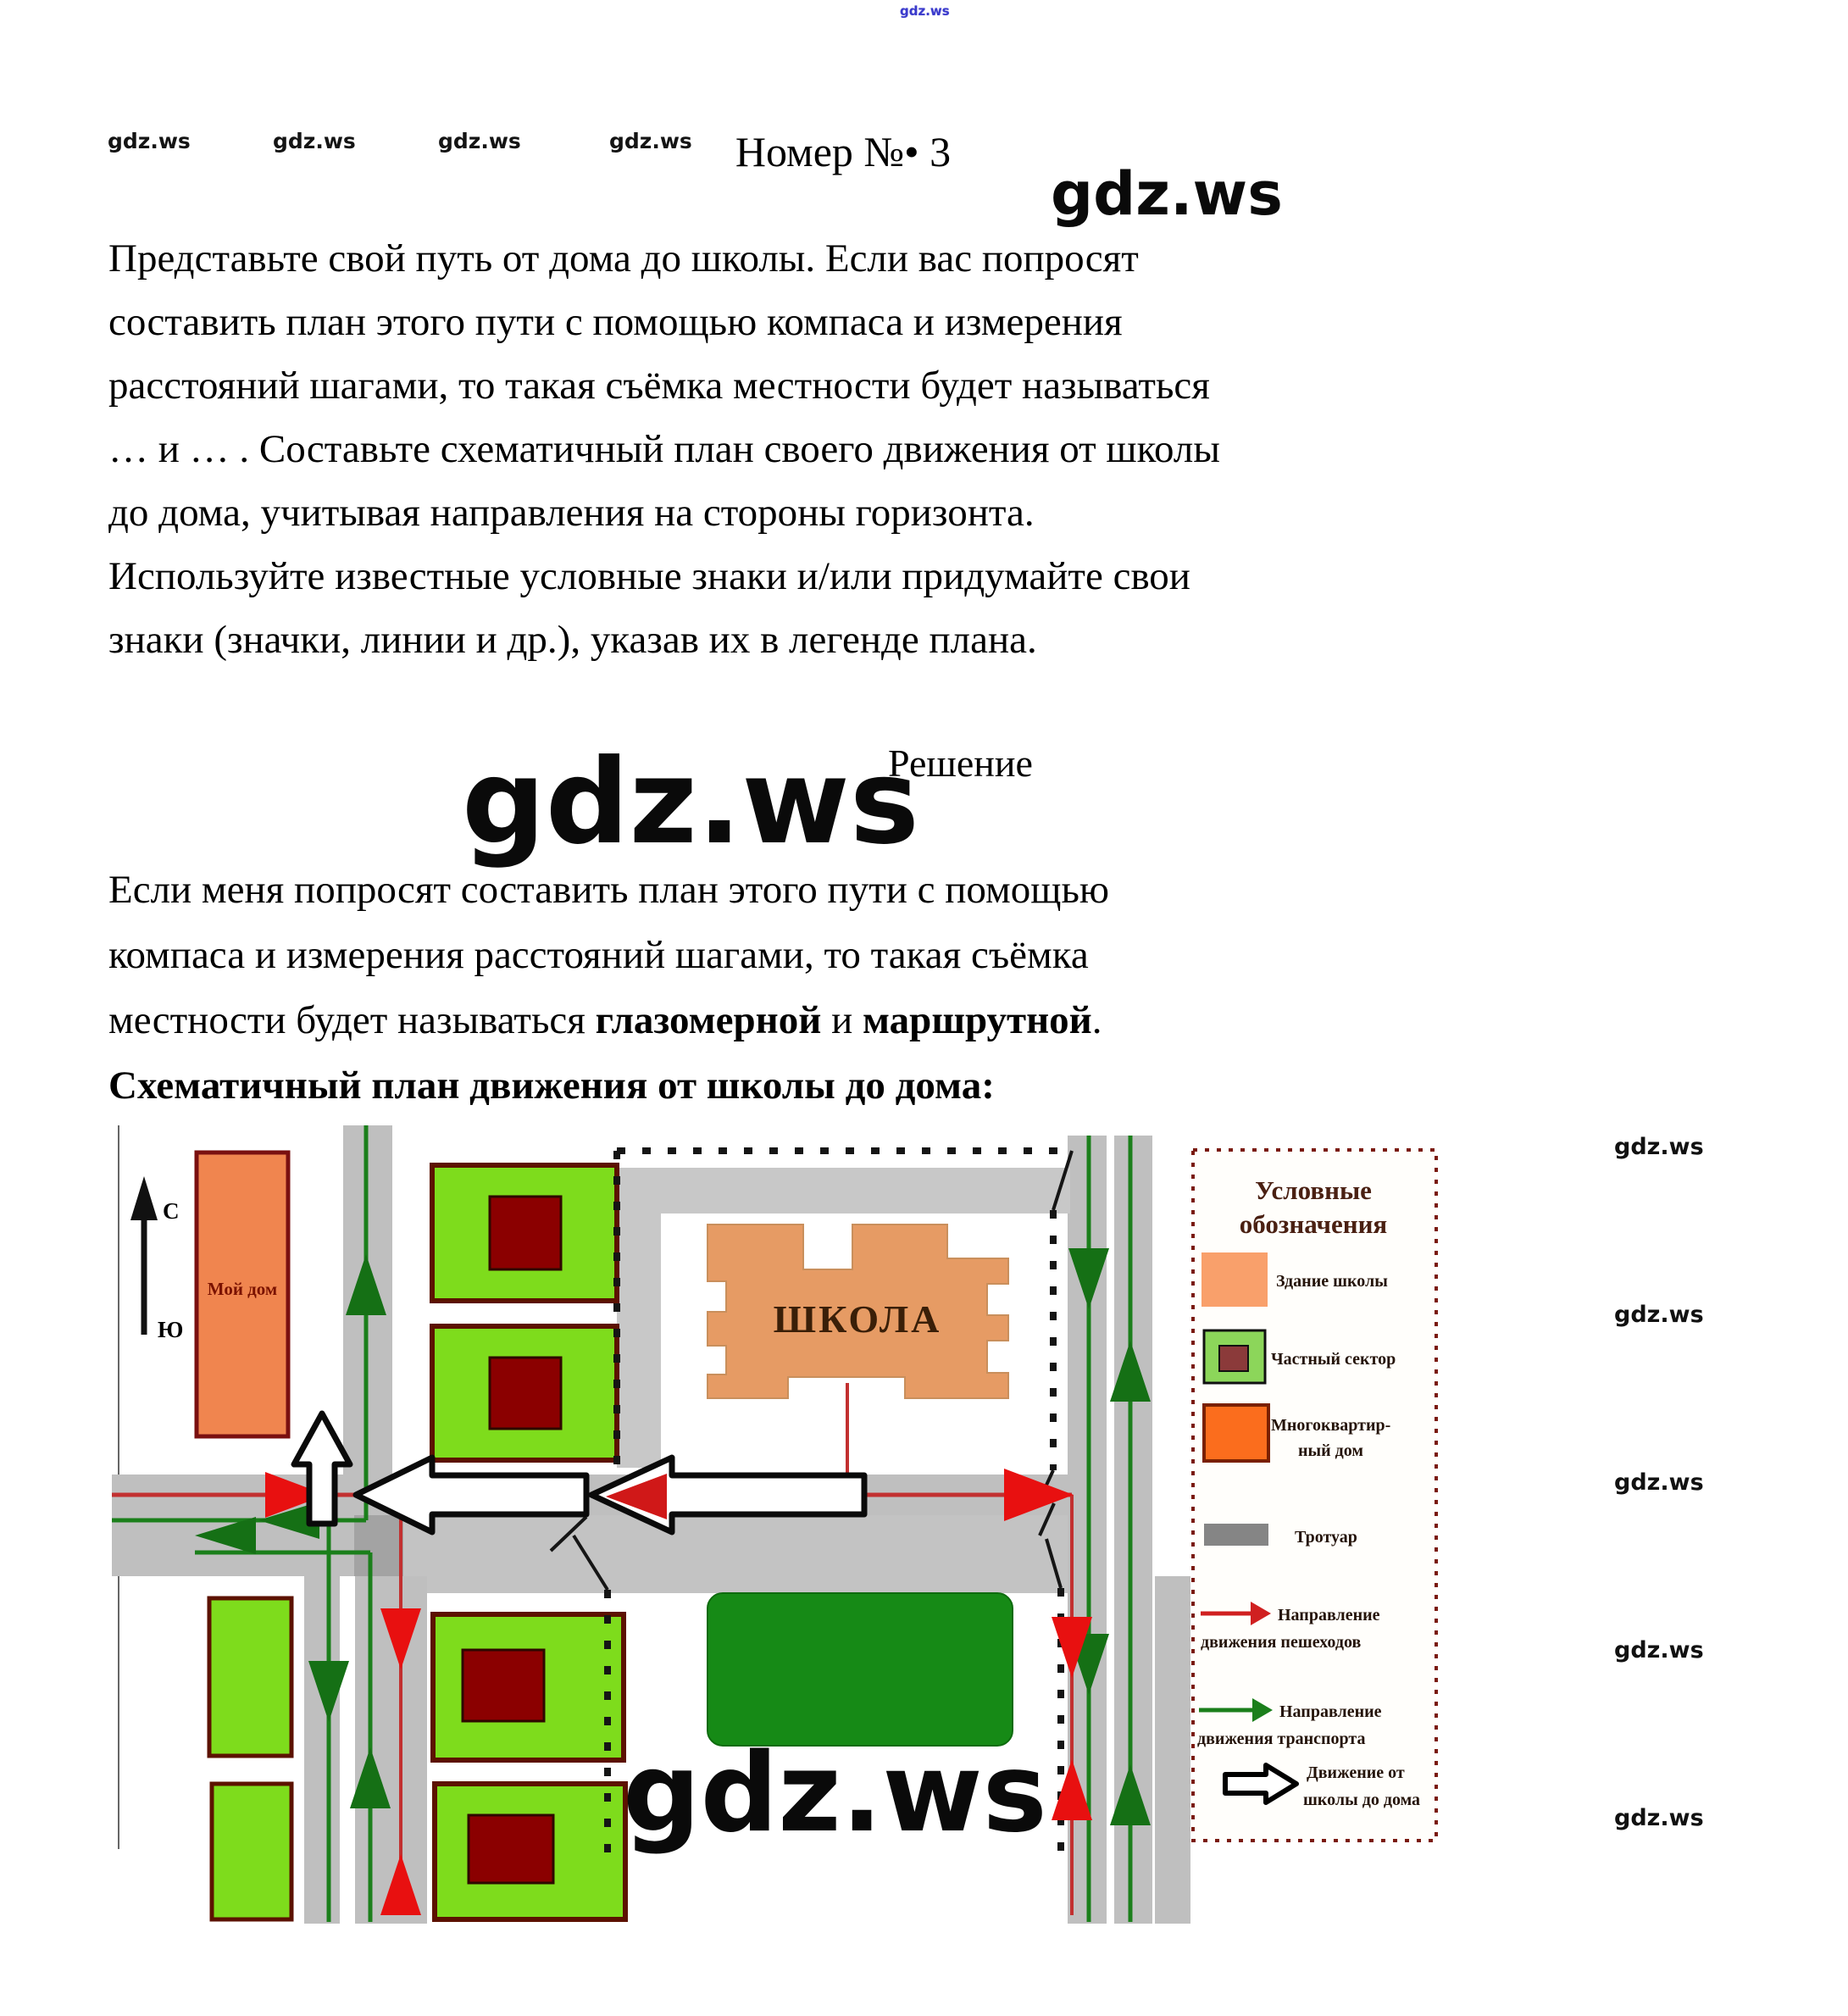 This screenshot has height=2016, width=1848. What do you see at coordinates (1236, 1535) in the screenshot?
I see `legend-sidewalk-swatch` at bounding box center [1236, 1535].